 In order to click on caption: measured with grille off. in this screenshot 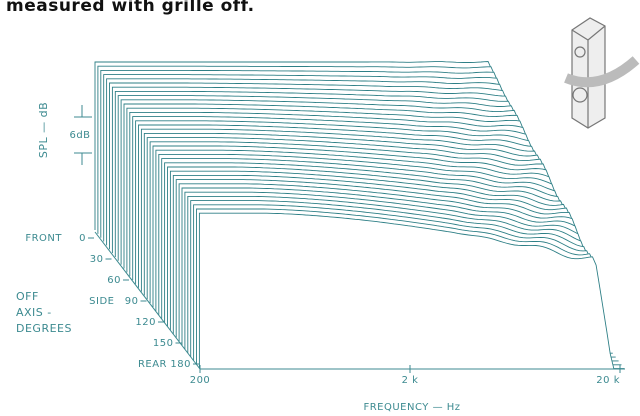, I will do `click(130, 8)`.